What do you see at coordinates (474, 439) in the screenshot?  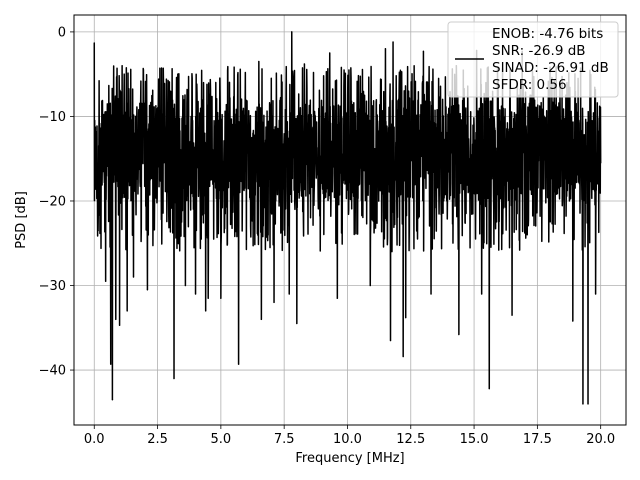 I see `x-tick-label: 15.0` at bounding box center [474, 439].